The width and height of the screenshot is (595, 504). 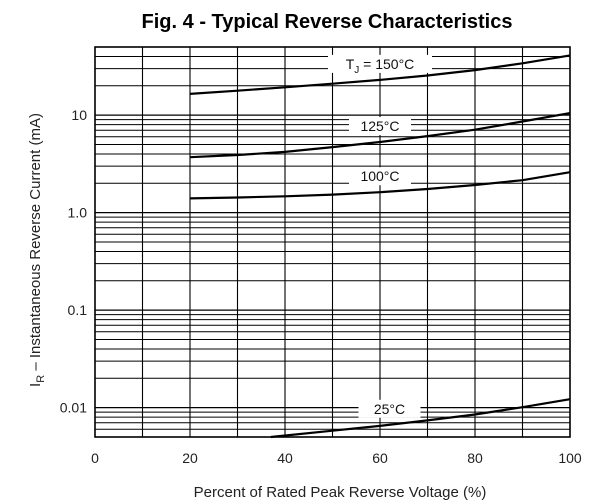 What do you see at coordinates (475, 458) in the screenshot?
I see `x-tick-label: 80` at bounding box center [475, 458].